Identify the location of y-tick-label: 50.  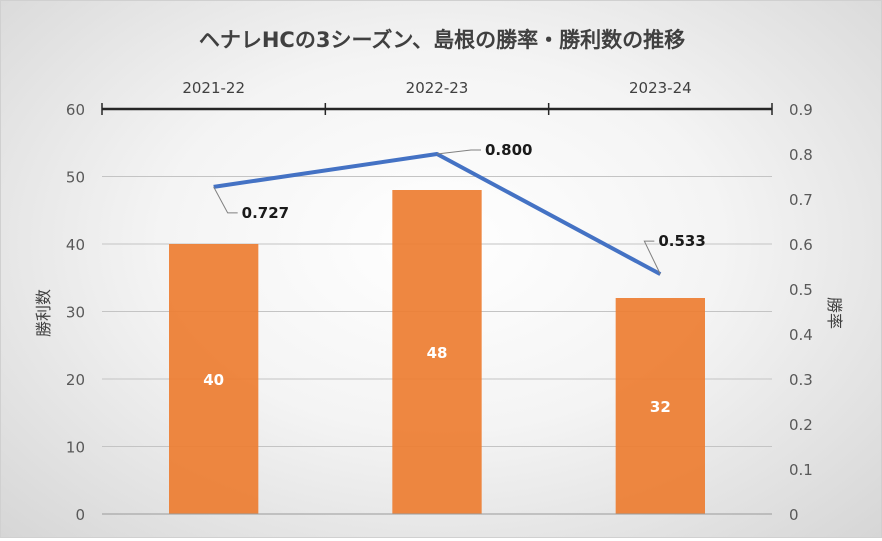
(75, 178).